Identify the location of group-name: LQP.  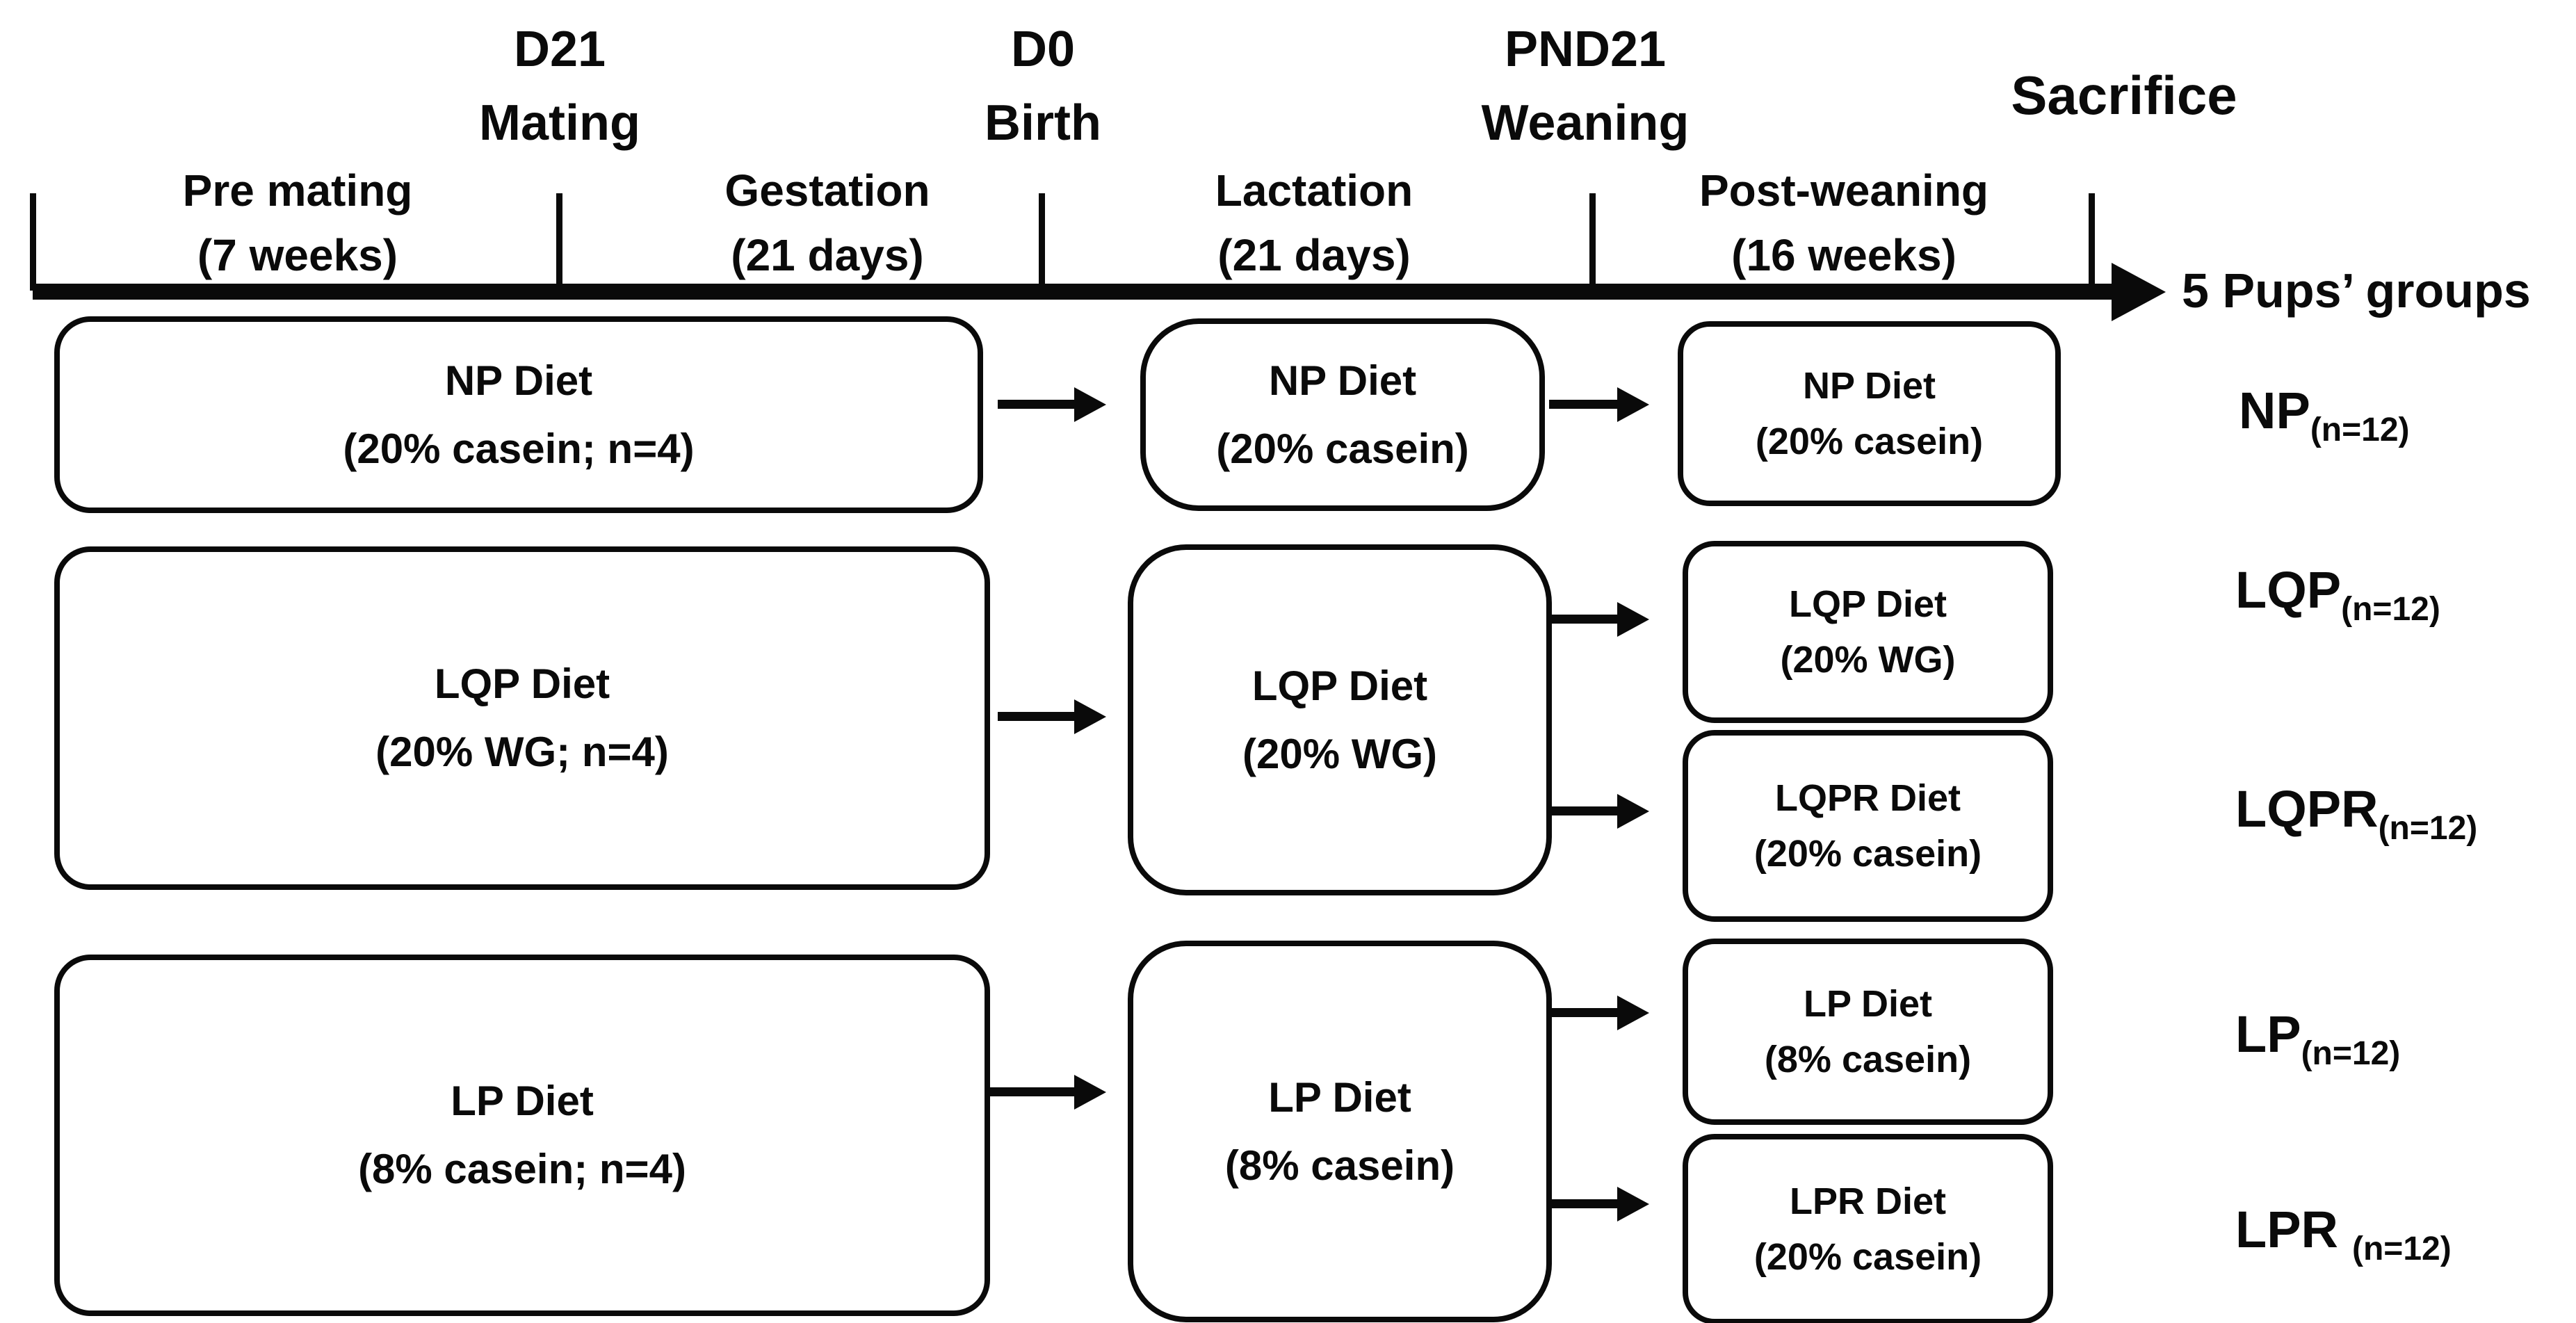
(2288, 590).